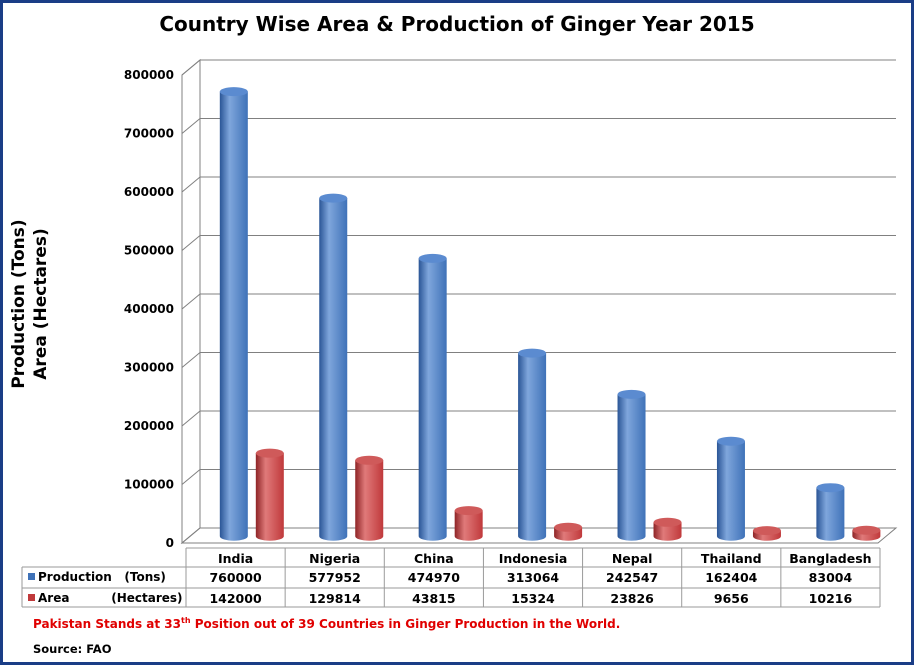 The image size is (914, 665). I want to click on y-tick-label: 400000, so click(149, 309).